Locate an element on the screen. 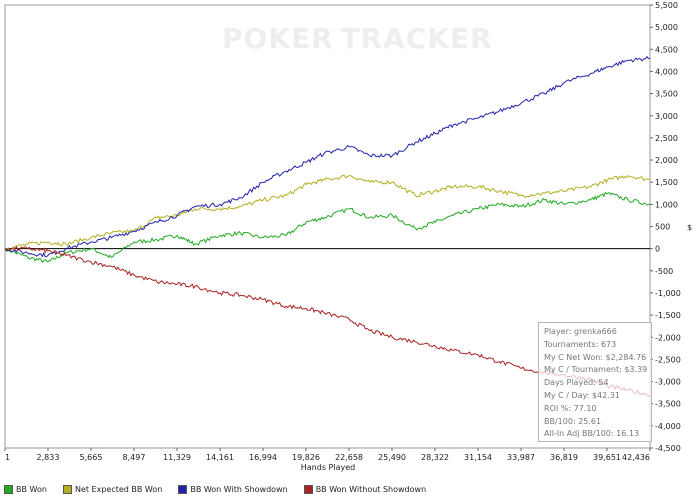 This screenshot has width=700, height=503. x-tick-label: 39,651 is located at coordinates (607, 457).